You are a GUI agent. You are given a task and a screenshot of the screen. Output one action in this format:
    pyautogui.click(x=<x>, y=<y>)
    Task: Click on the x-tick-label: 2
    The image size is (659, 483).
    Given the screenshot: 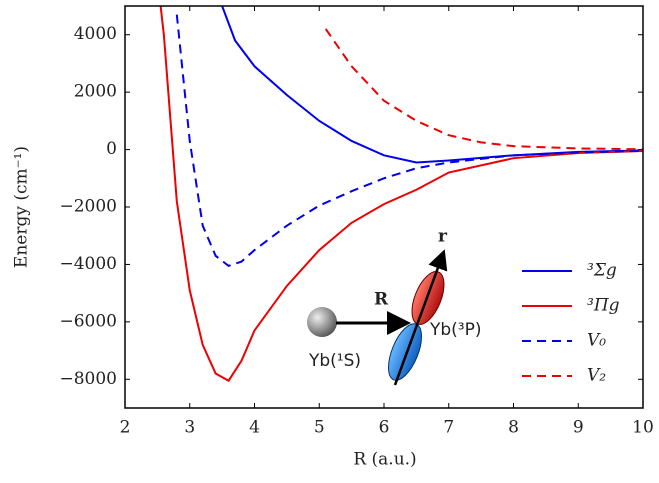 What is the action you would take?
    pyautogui.click(x=125, y=428)
    